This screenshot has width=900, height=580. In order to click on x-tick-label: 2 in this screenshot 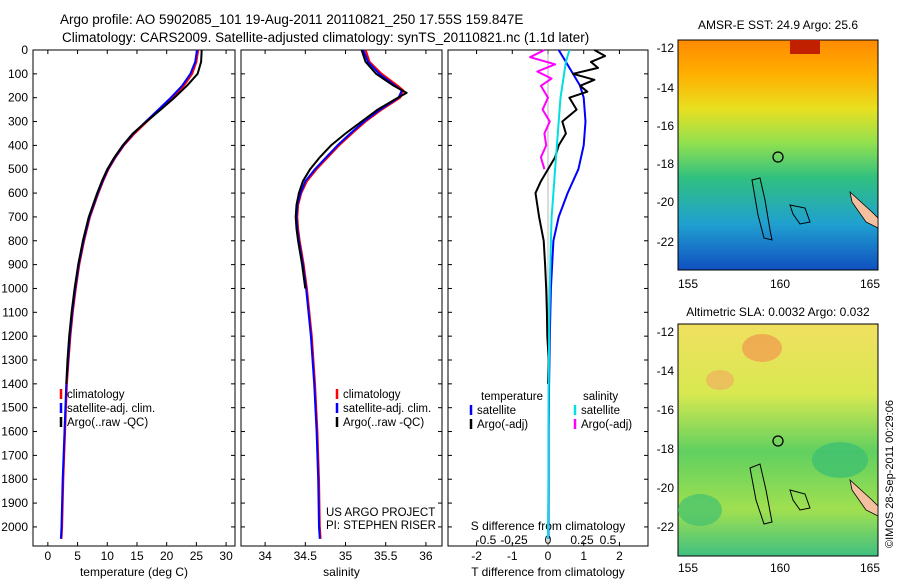, I will do `click(619, 556)`.